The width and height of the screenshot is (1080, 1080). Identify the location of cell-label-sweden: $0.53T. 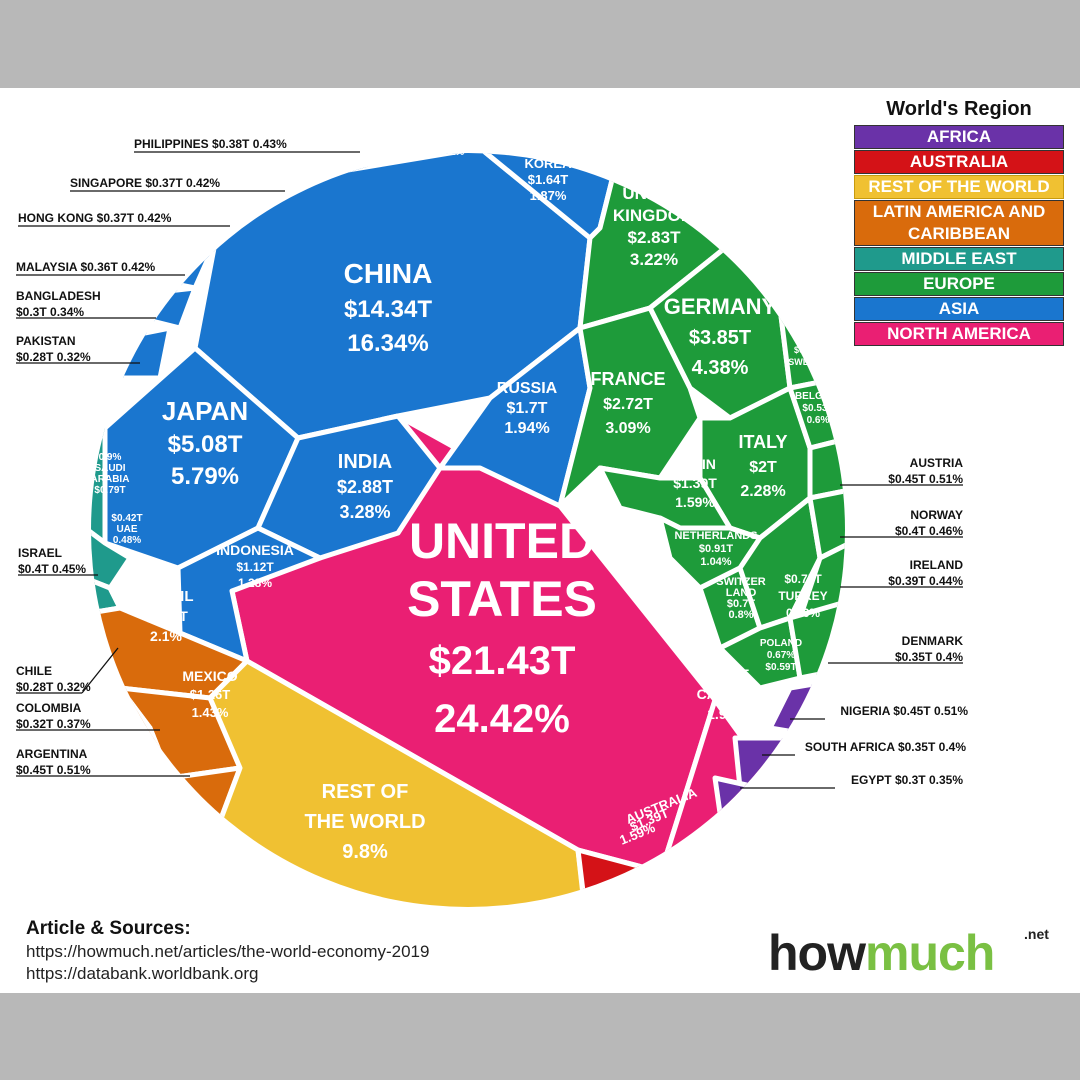
(808, 350).